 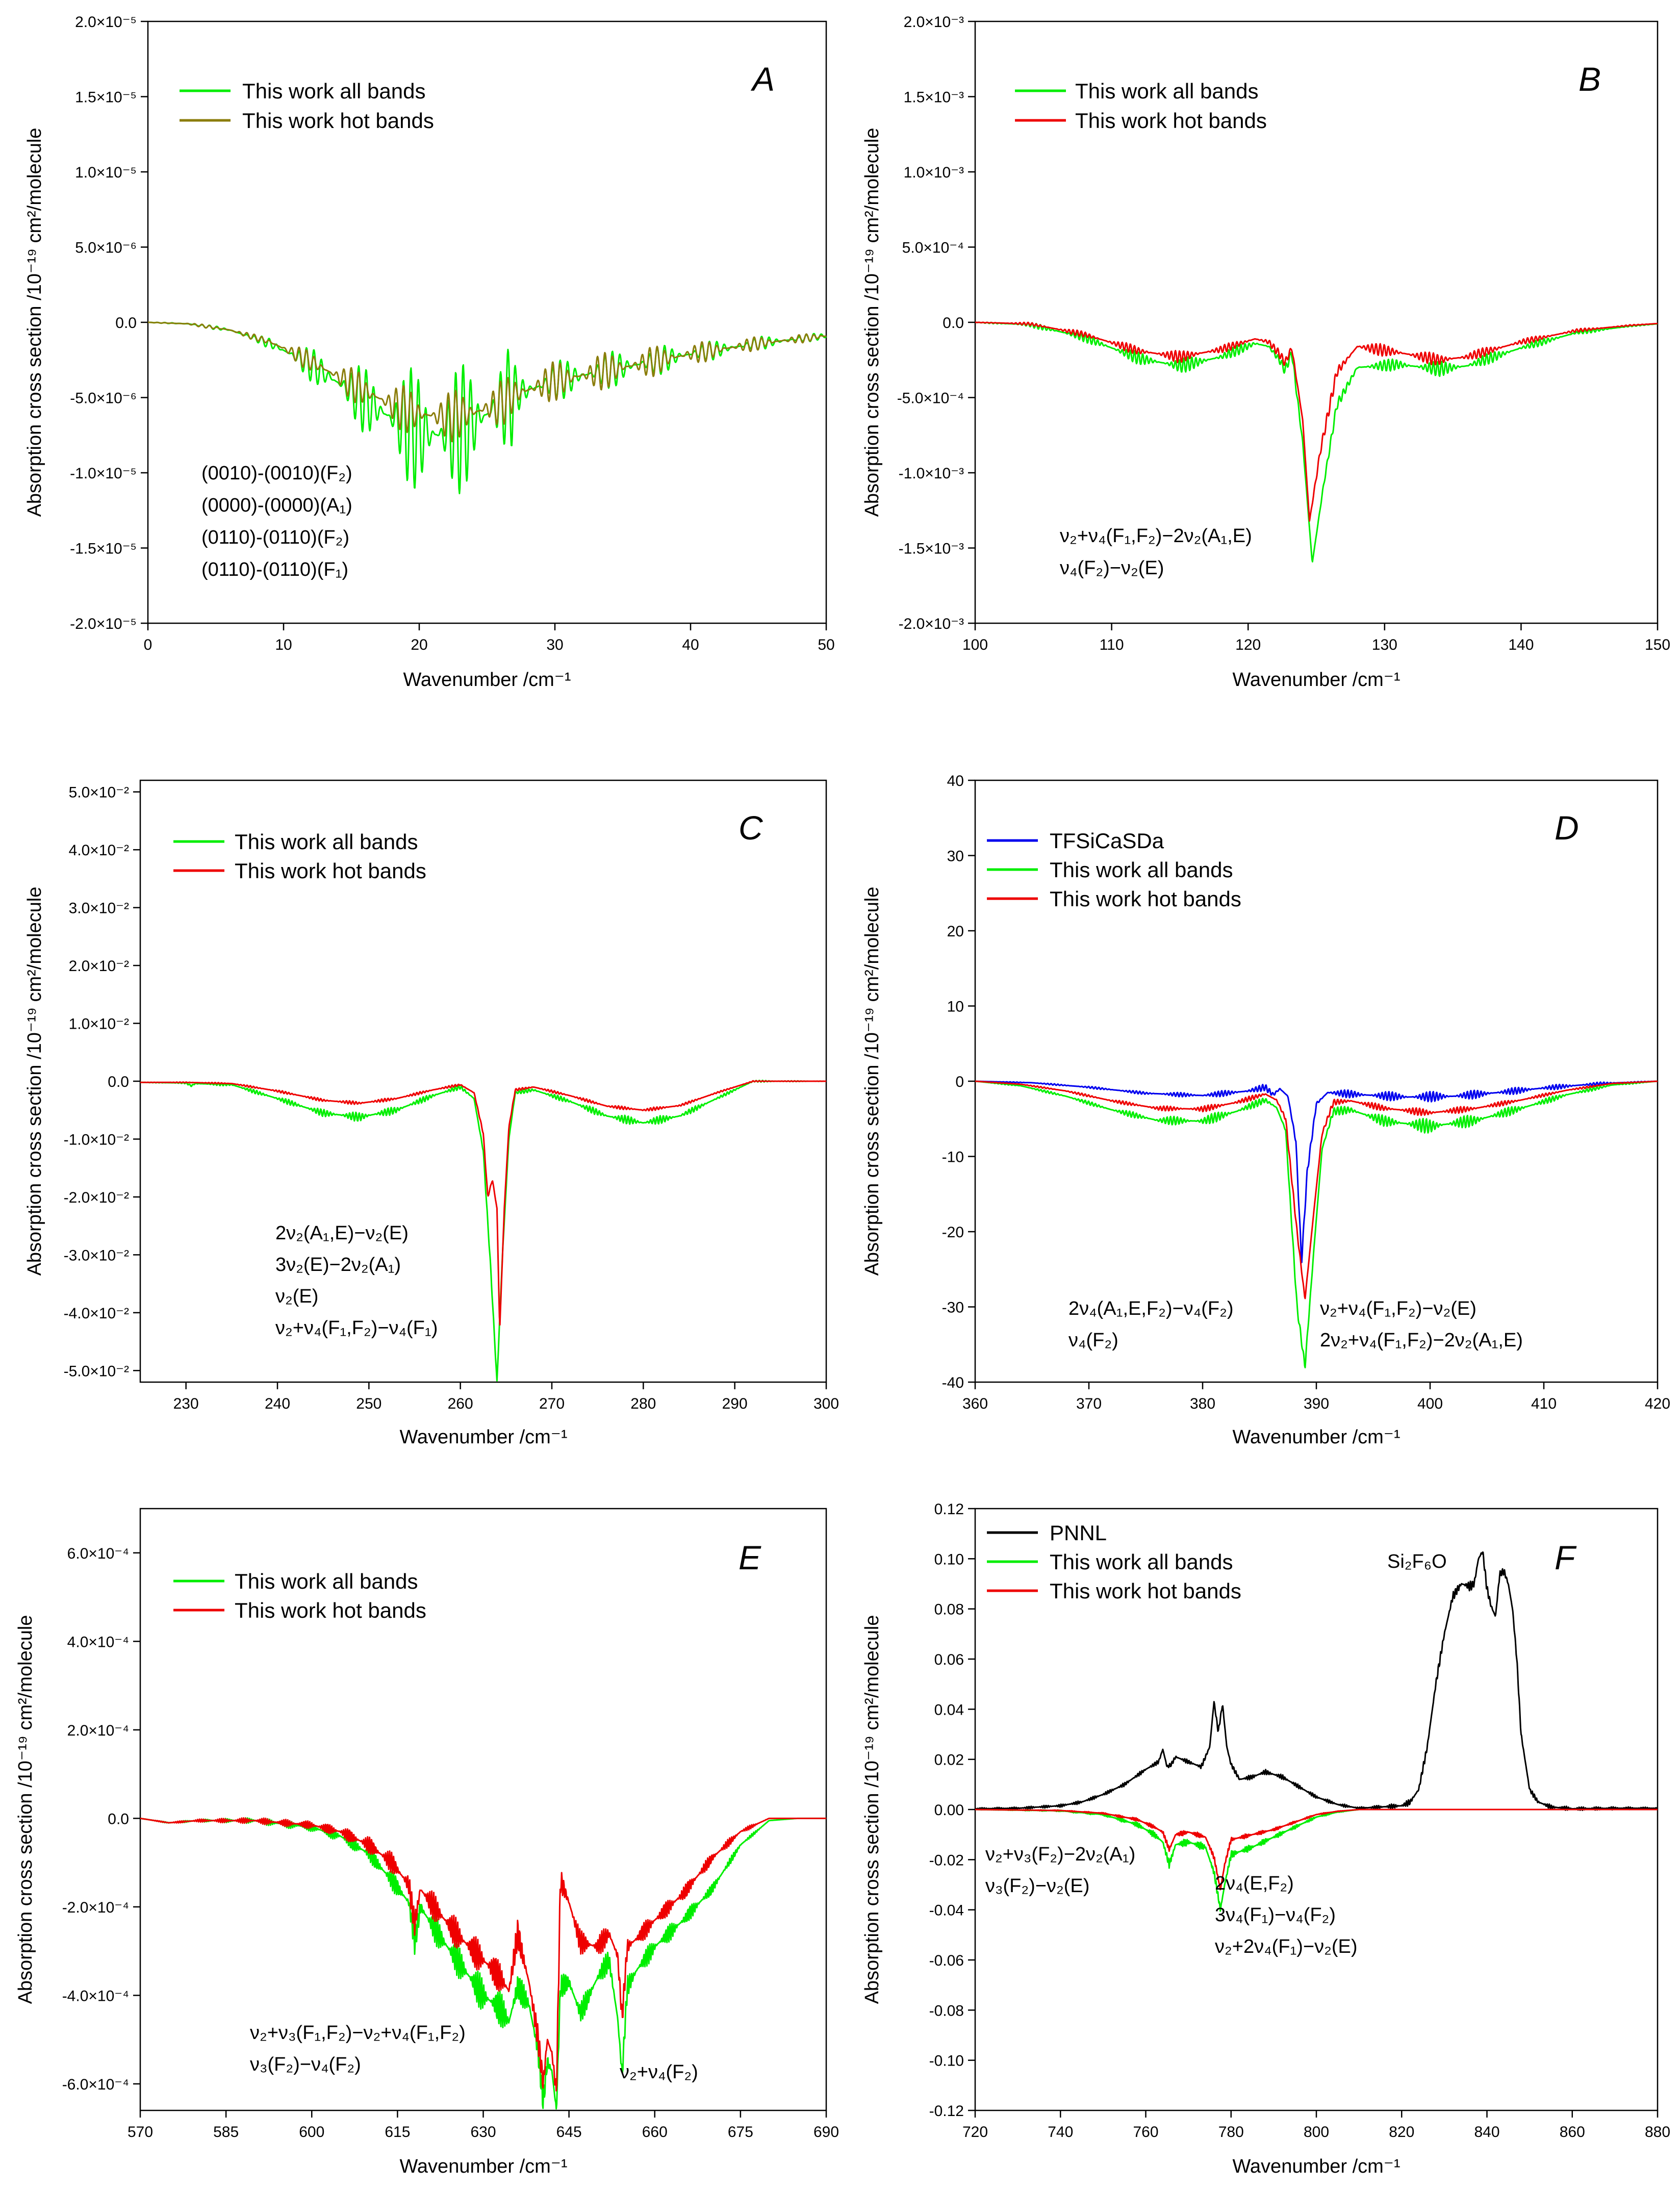 What do you see at coordinates (934, 97) in the screenshot?
I see `panel-b-y-tick-label: 1.5×10⁻³` at bounding box center [934, 97].